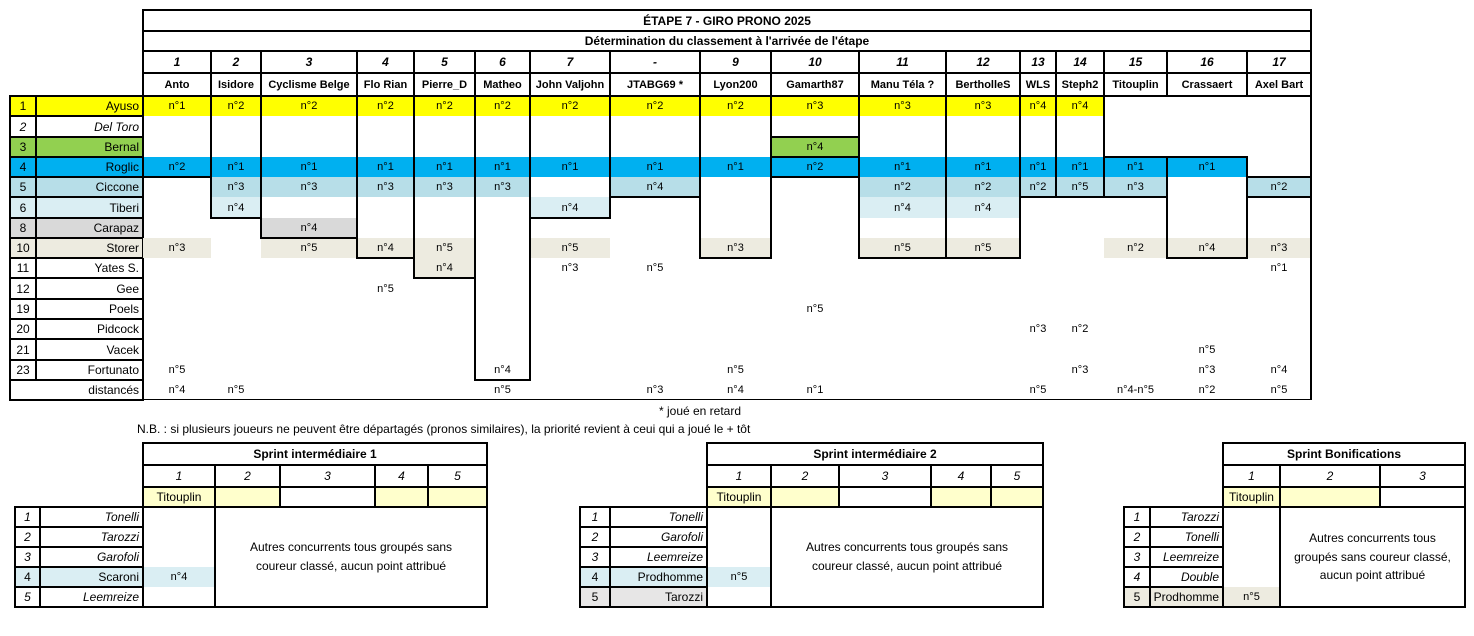 The image size is (1474, 636). What do you see at coordinates (23, 126) in the screenshot?
I see `rider-number-cell: 2` at bounding box center [23, 126].